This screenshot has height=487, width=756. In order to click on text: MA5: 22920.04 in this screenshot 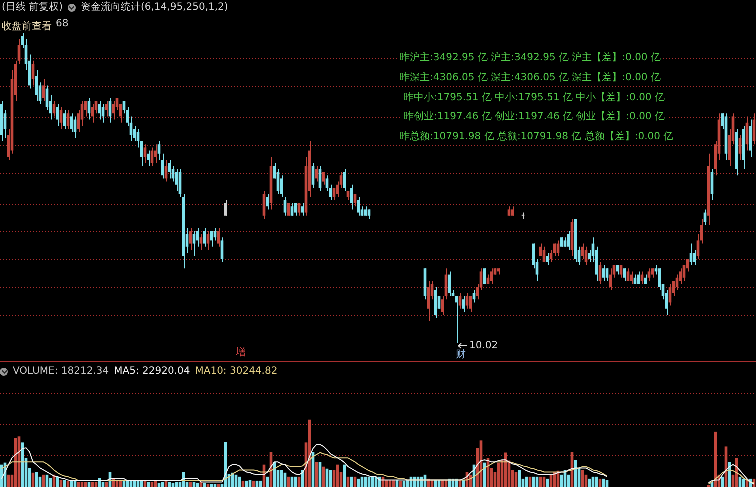, I will do `click(152, 372)`.